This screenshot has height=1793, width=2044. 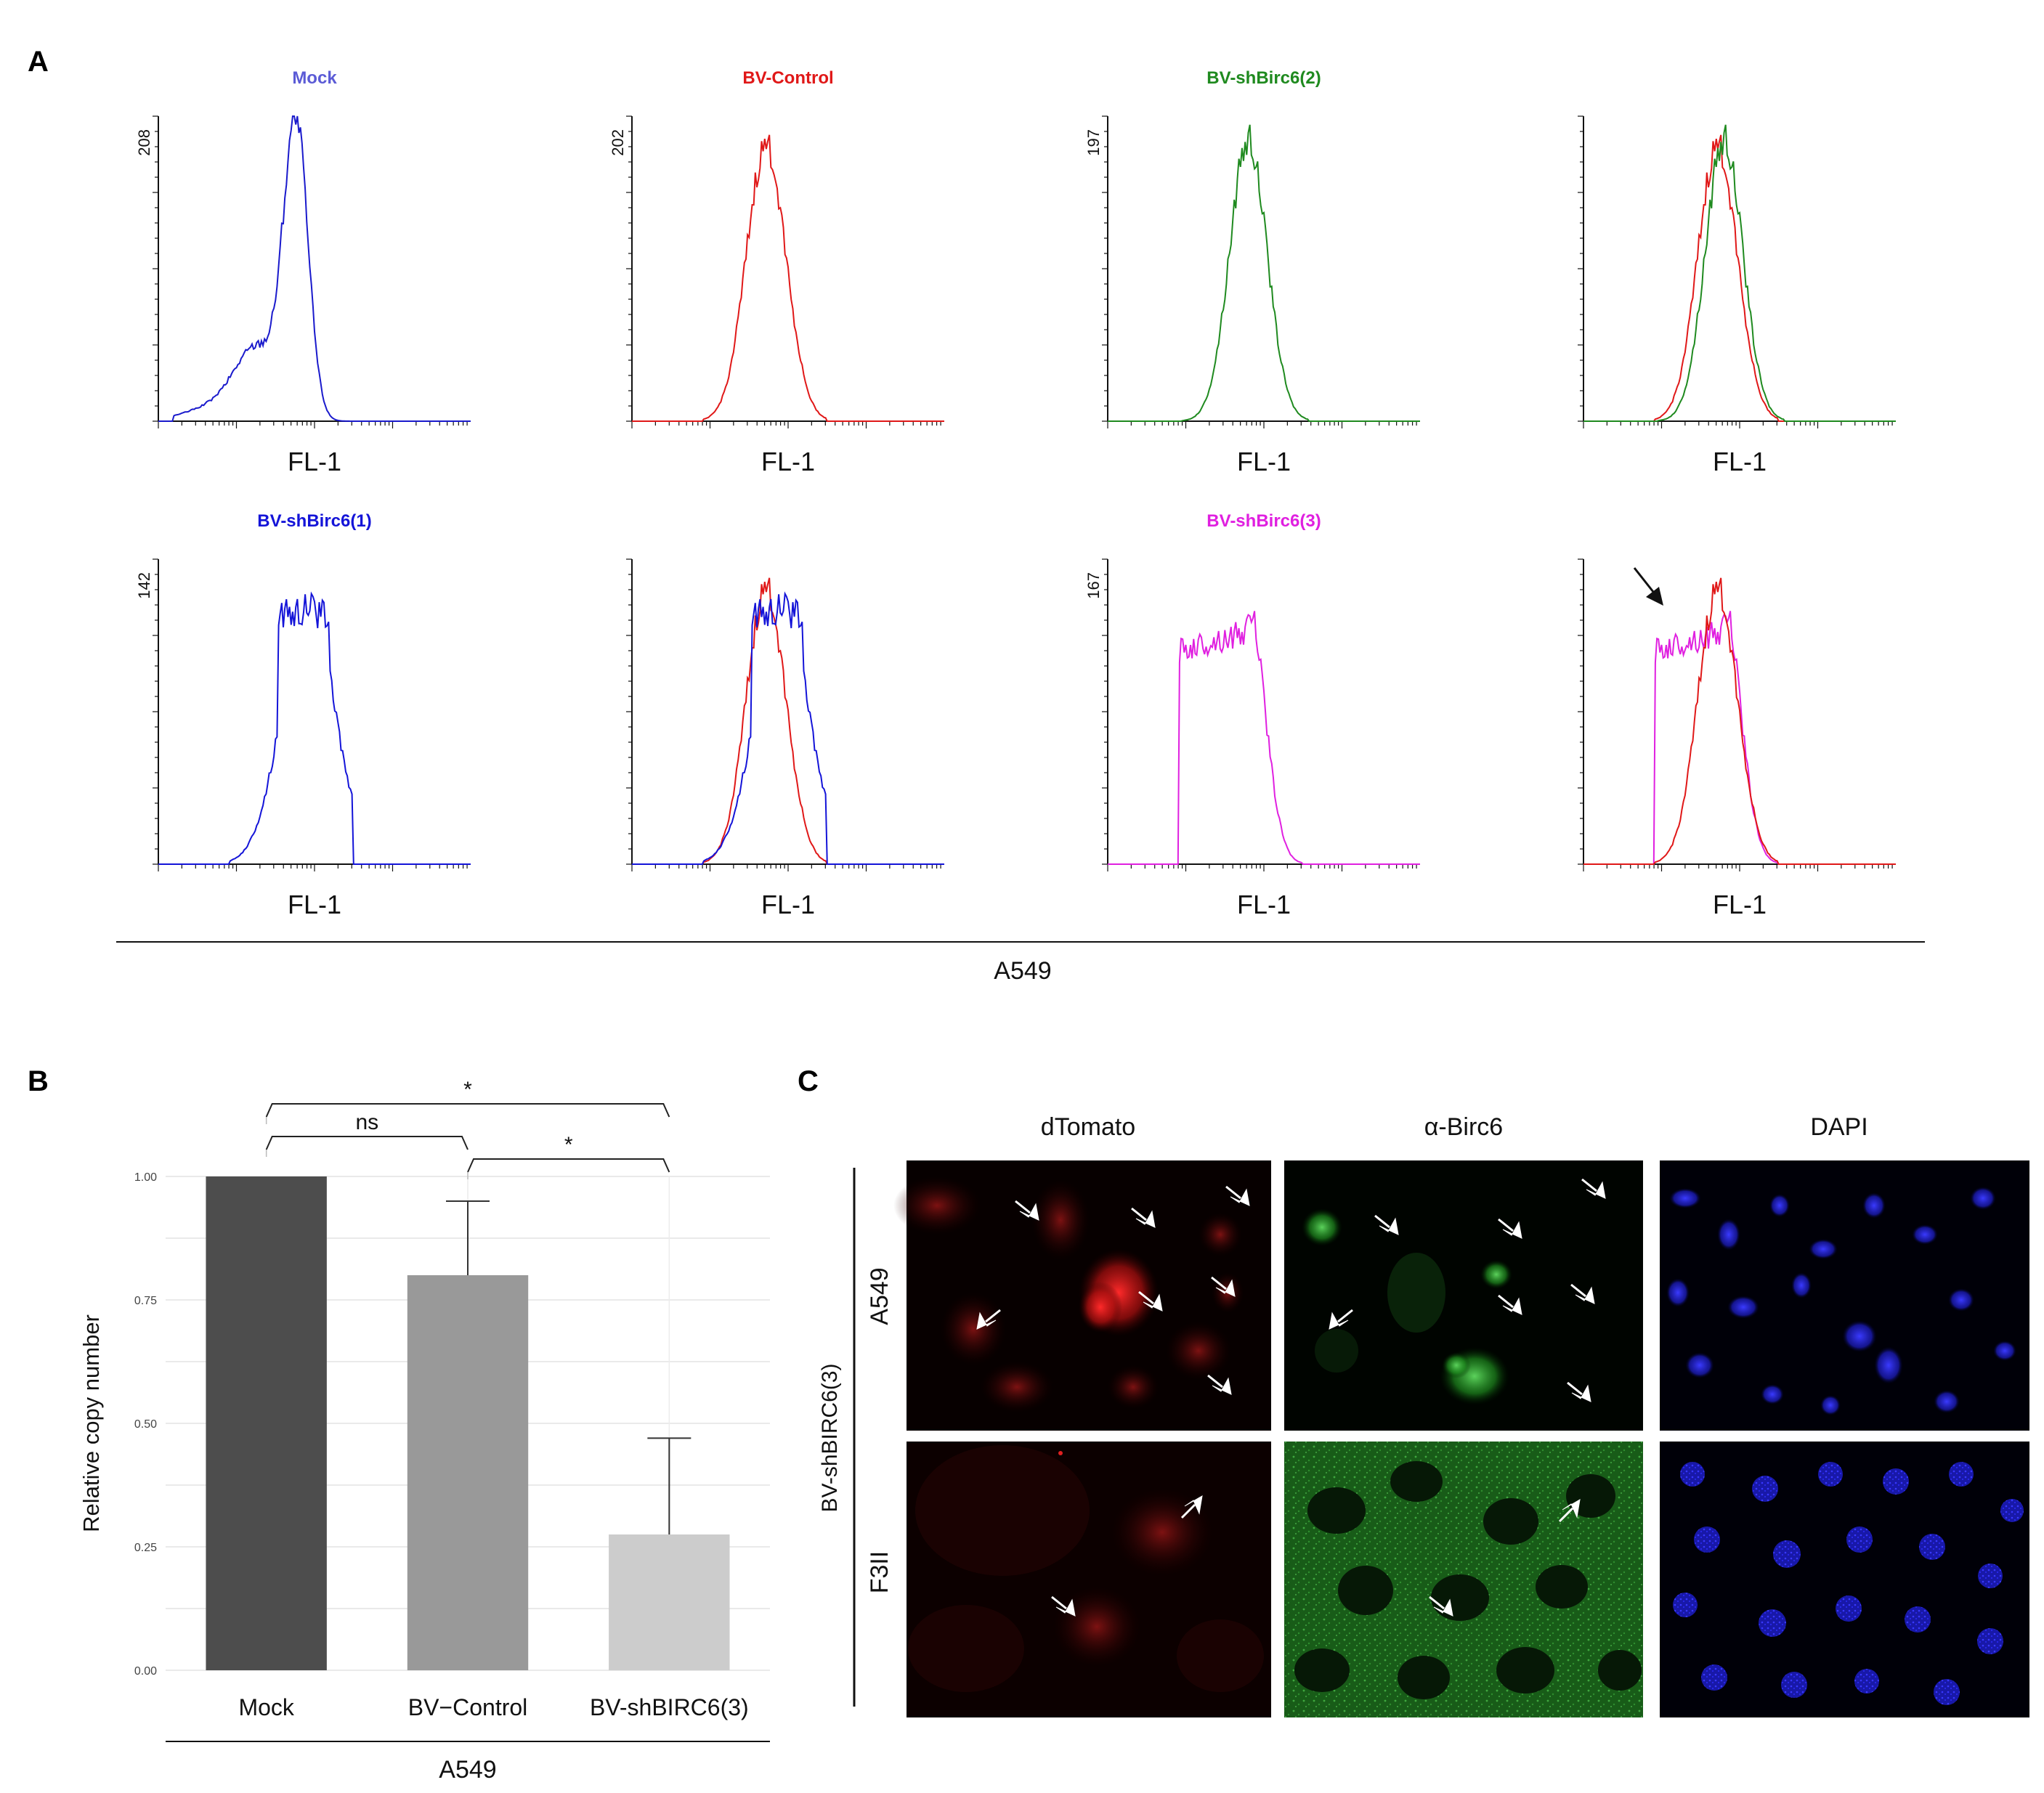 What do you see at coordinates (1089, 1579) in the screenshot?
I see `micrograph-f3ii-dtomato` at bounding box center [1089, 1579].